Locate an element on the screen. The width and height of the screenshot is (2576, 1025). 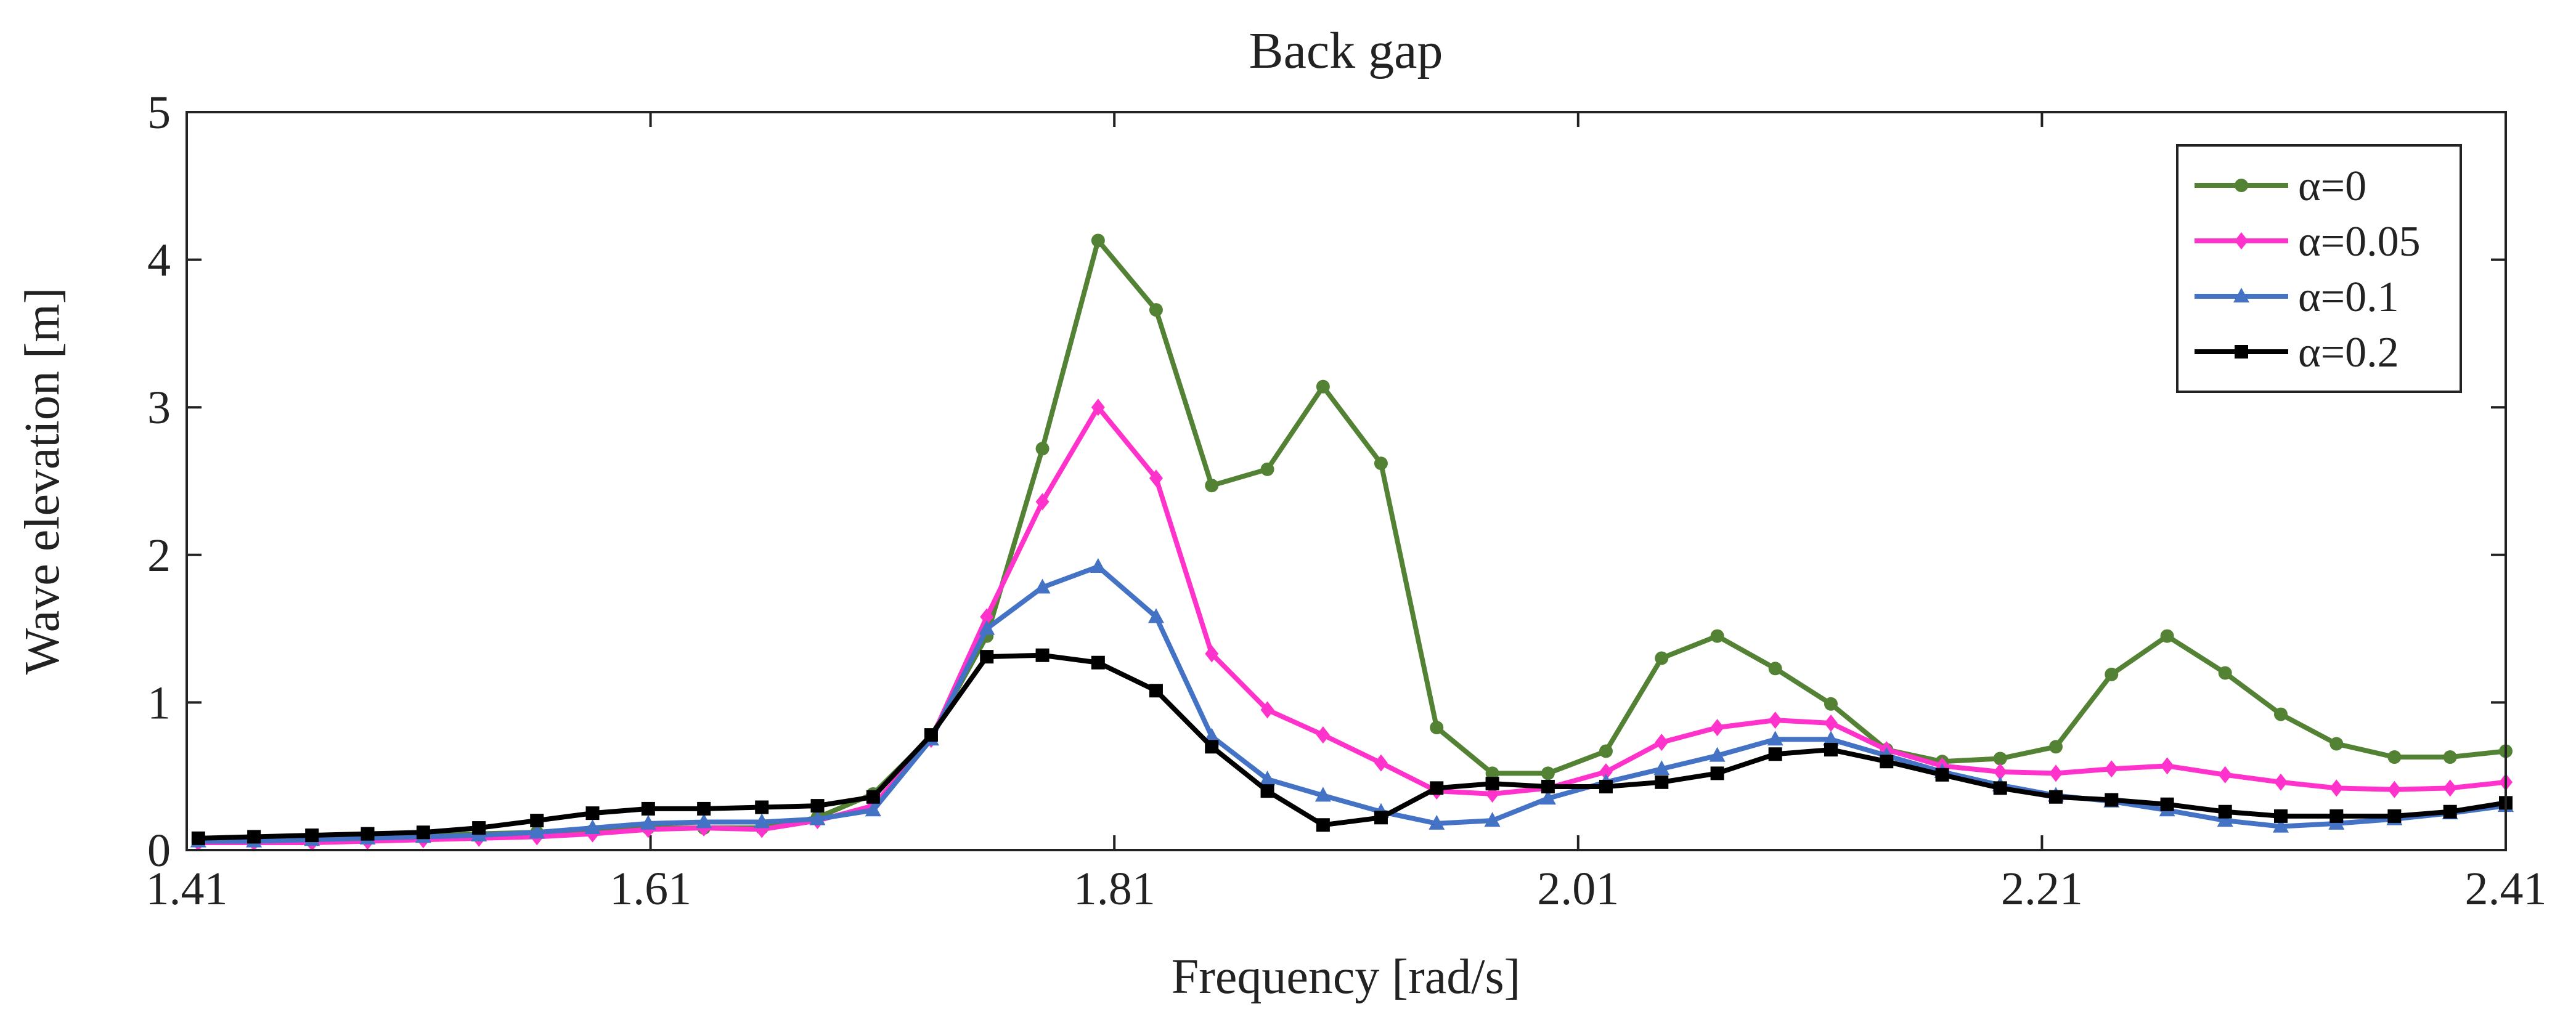
x-tick-label: 1.41 is located at coordinates (187, 889).